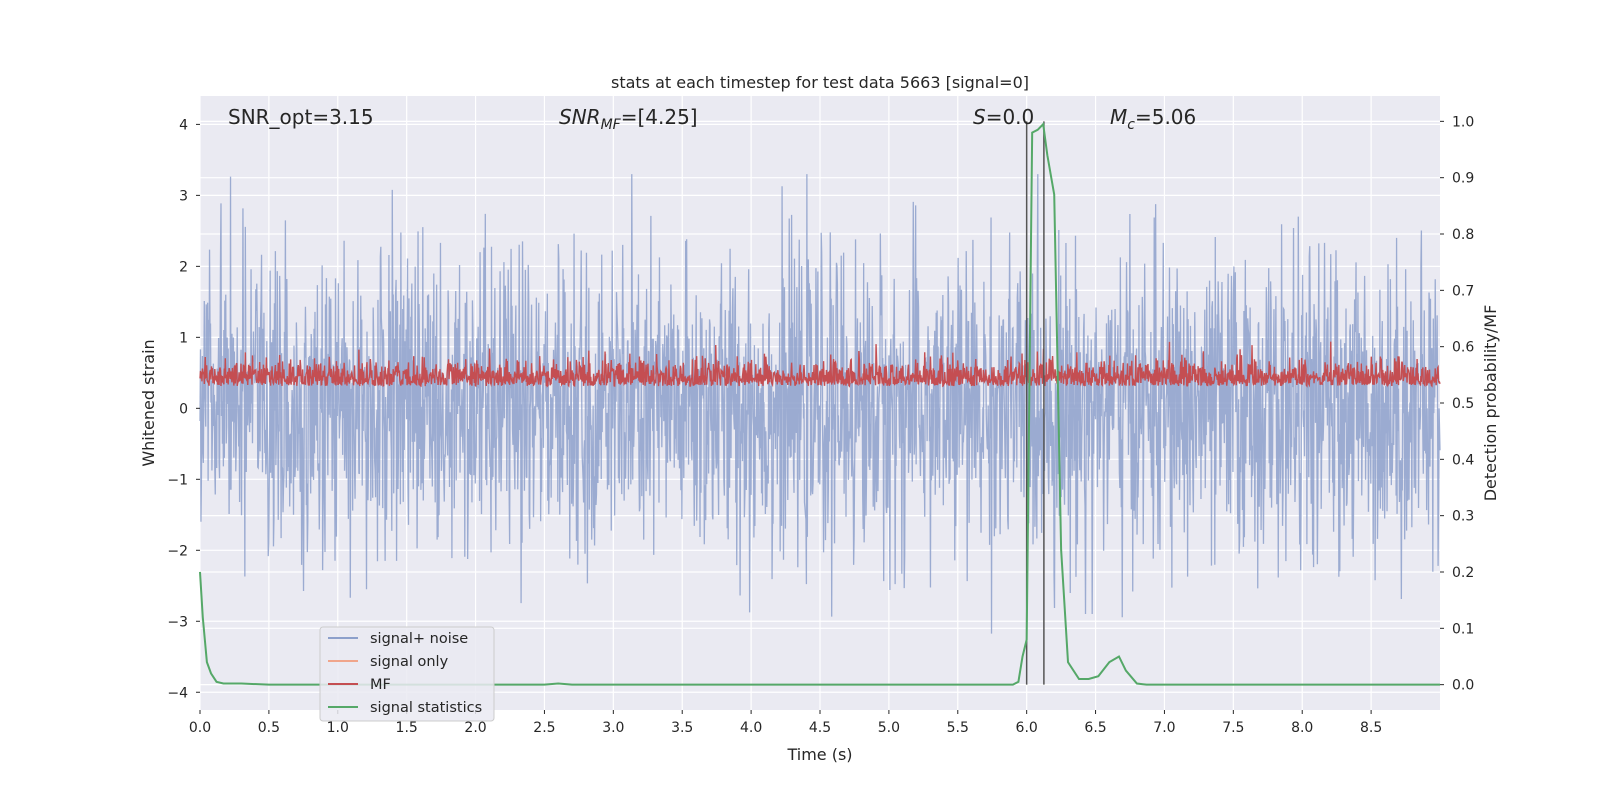  I want to click on legend-label-mf: MF, so click(380, 685).